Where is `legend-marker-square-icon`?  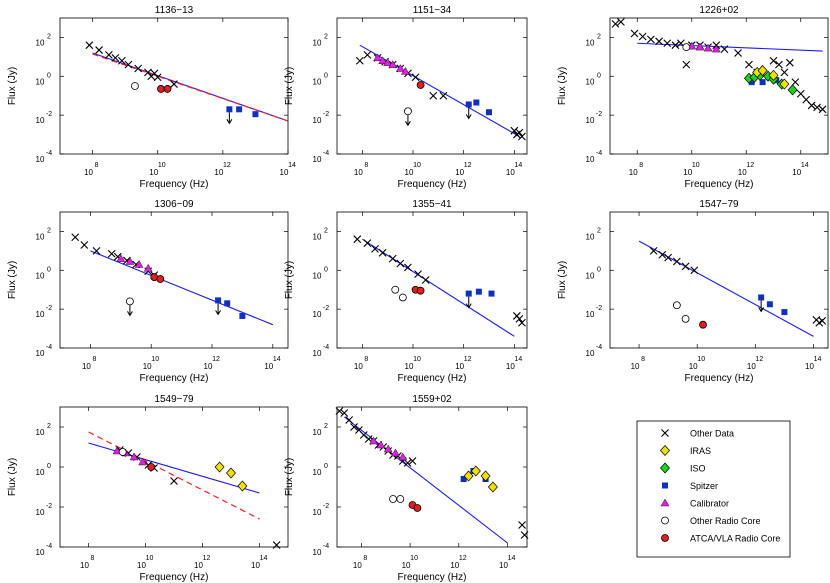 legend-marker-square-icon is located at coordinates (665, 485).